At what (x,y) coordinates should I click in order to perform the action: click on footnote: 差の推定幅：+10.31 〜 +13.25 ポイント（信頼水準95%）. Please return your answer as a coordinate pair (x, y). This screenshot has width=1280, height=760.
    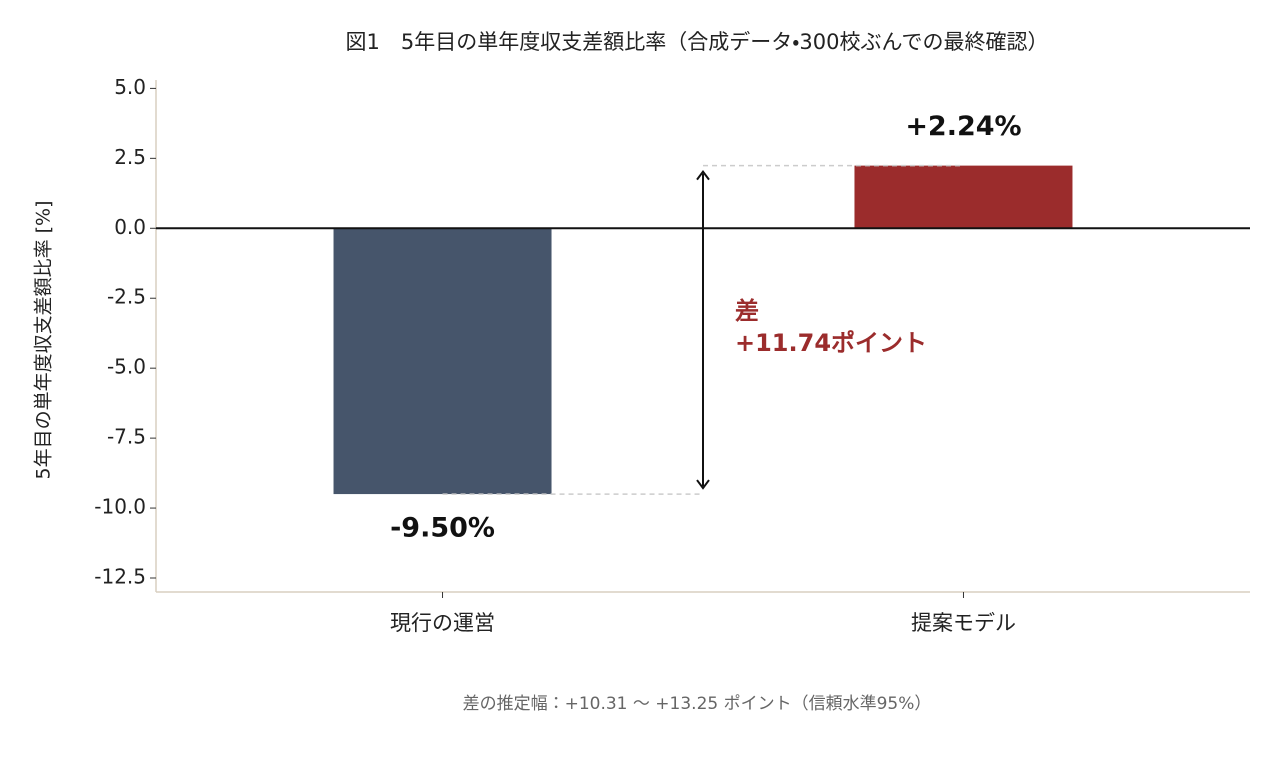
    Looking at the image, I should click on (697, 704).